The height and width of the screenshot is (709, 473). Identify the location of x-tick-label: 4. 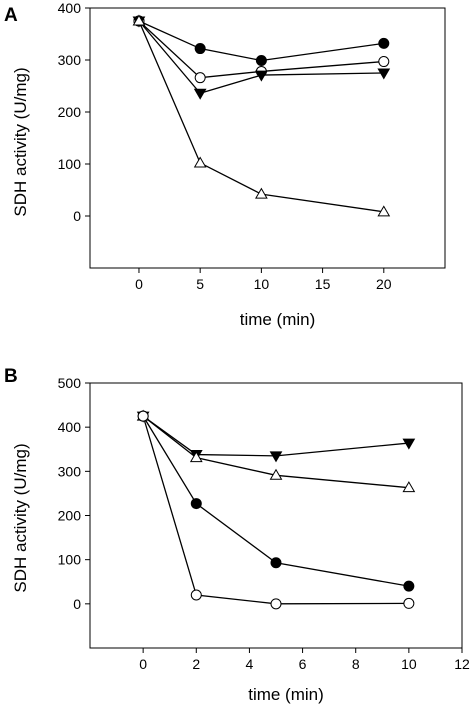
(250, 664).